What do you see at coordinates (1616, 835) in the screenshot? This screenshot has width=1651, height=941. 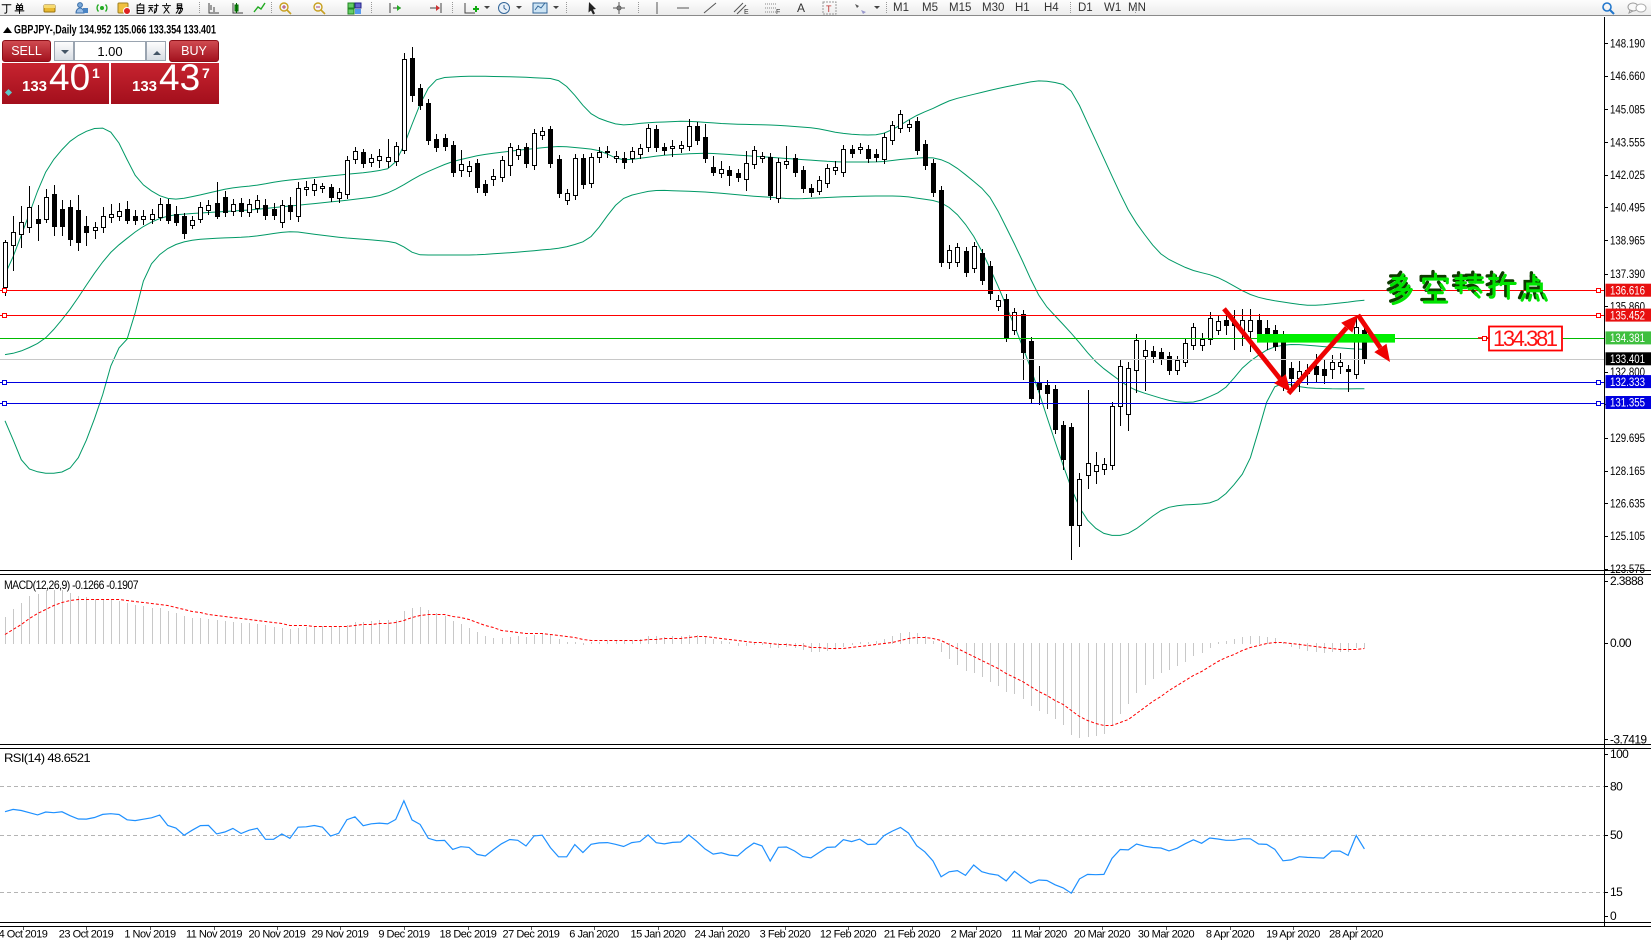 I see `svg-text: 50` at bounding box center [1616, 835].